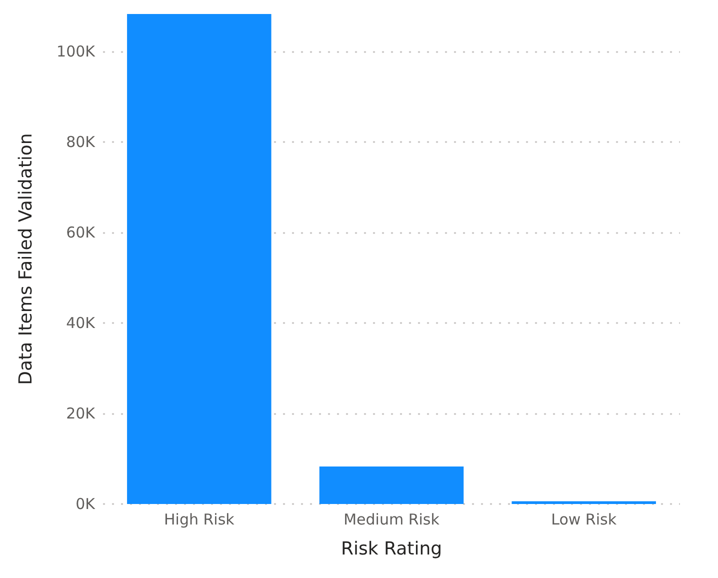 The height and width of the screenshot is (578, 718). What do you see at coordinates (392, 519) in the screenshot?
I see `x-tick-label: Medium Risk` at bounding box center [392, 519].